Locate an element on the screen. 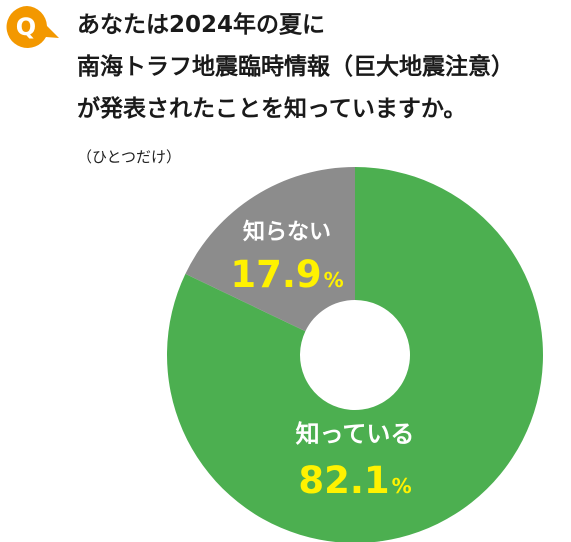  slice-percent-number-known: 82.1 is located at coordinates (343, 480).